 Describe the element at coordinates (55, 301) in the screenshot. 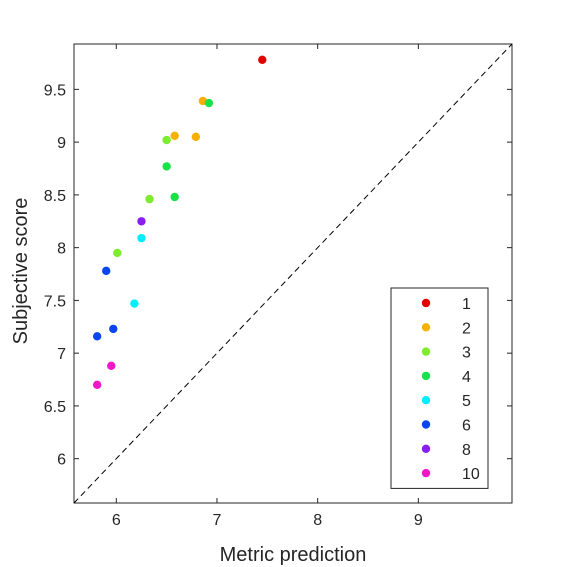

I see `y-tick-label: 7.5` at that location.